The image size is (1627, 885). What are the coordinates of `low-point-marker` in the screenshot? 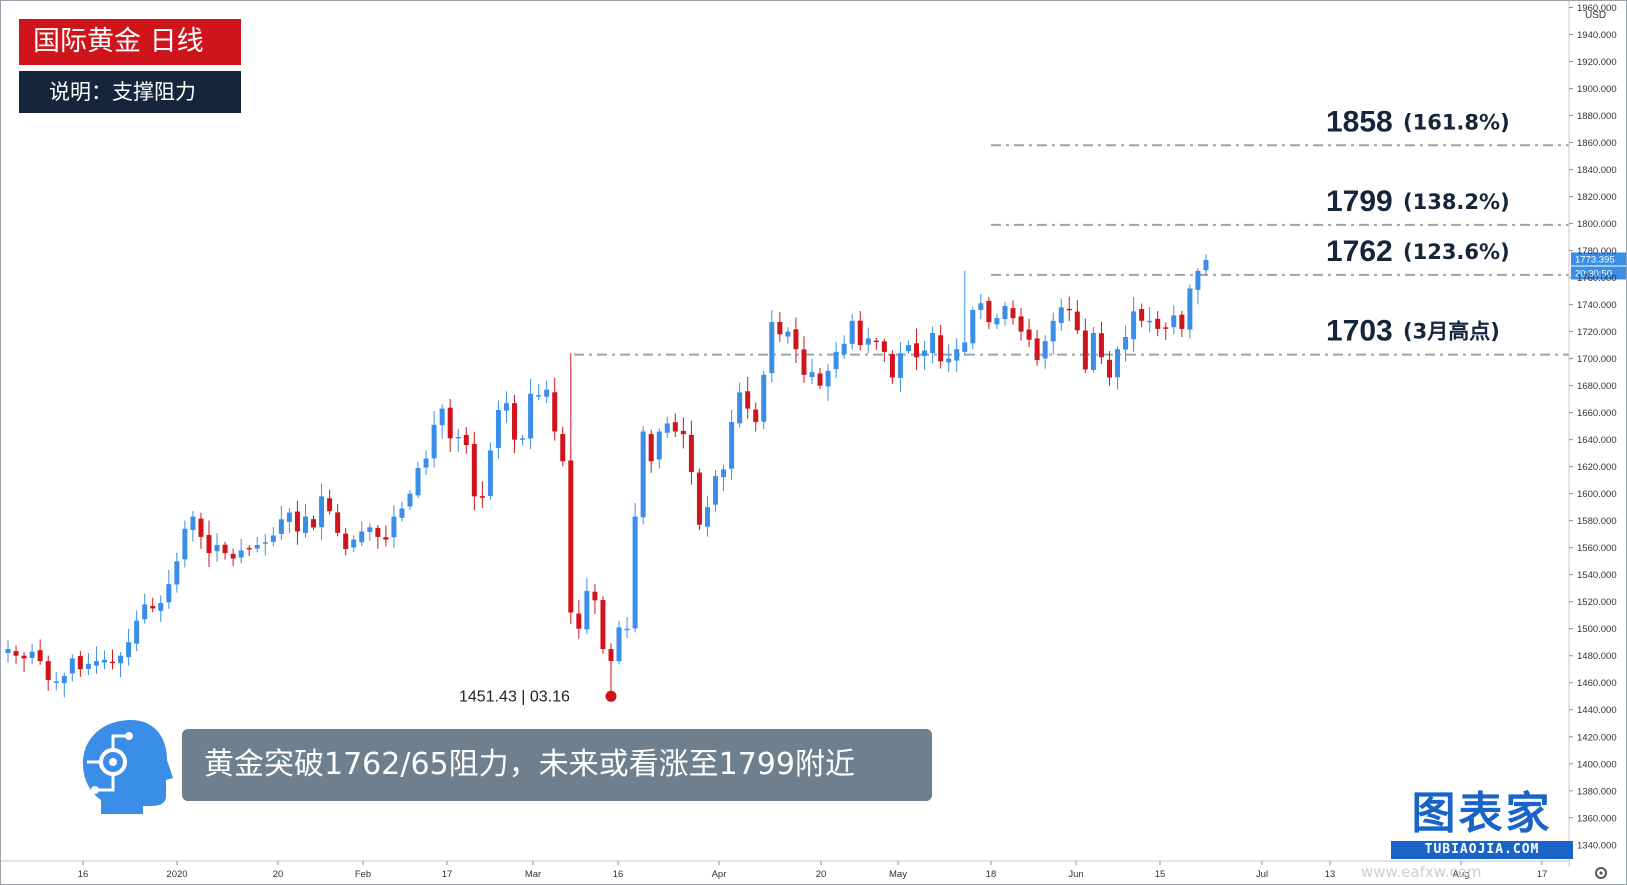 It's located at (611, 696).